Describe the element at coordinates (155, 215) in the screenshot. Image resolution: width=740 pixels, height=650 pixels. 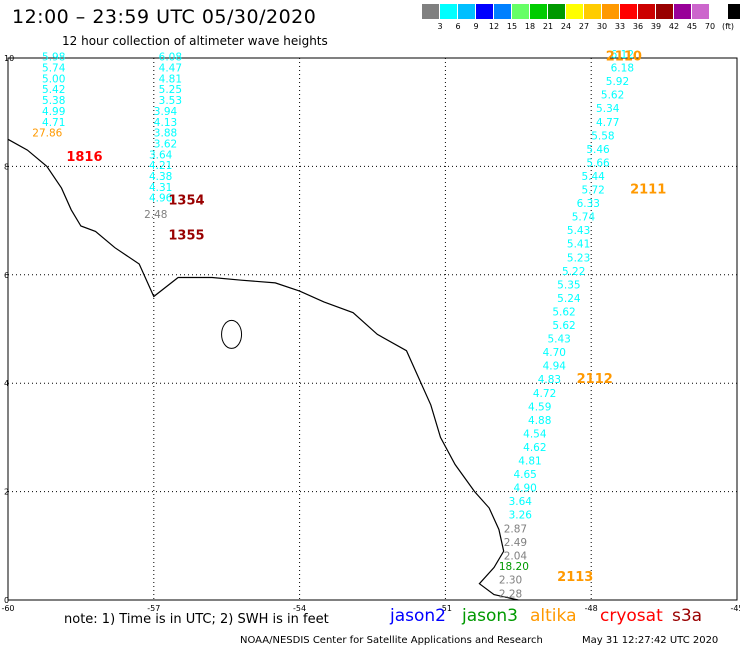
I see `swh-value: 2.48` at that location.